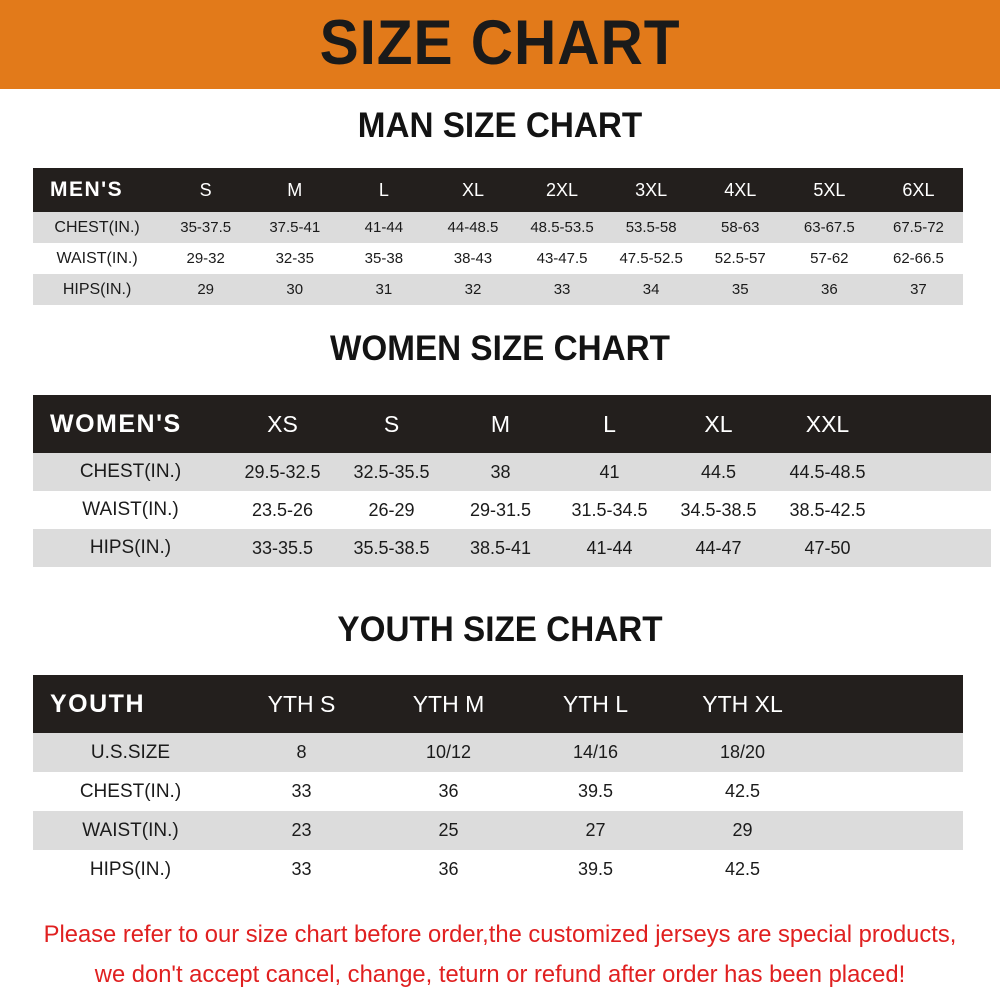  I want to click on men-size-header: XL, so click(472, 189).